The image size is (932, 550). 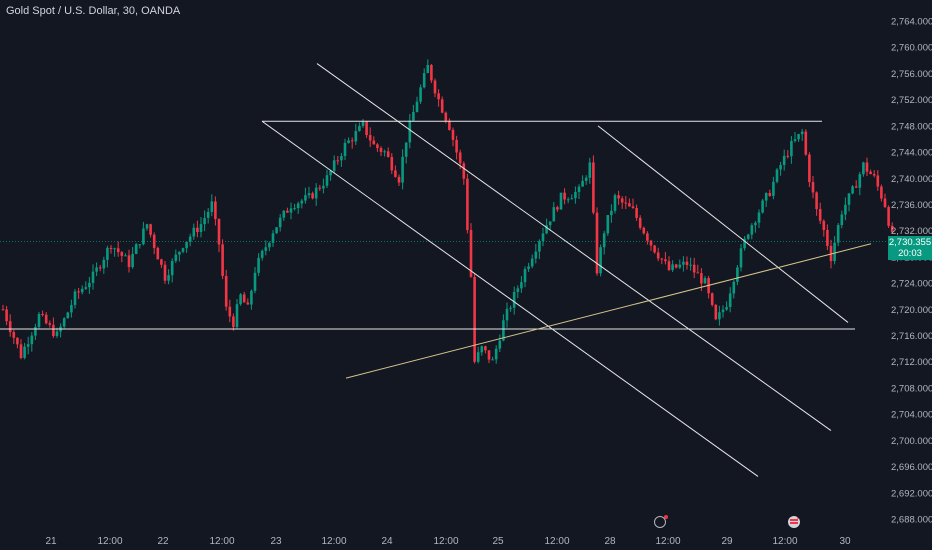 What do you see at coordinates (794, 522) in the screenshot?
I see `flag-icon` at bounding box center [794, 522].